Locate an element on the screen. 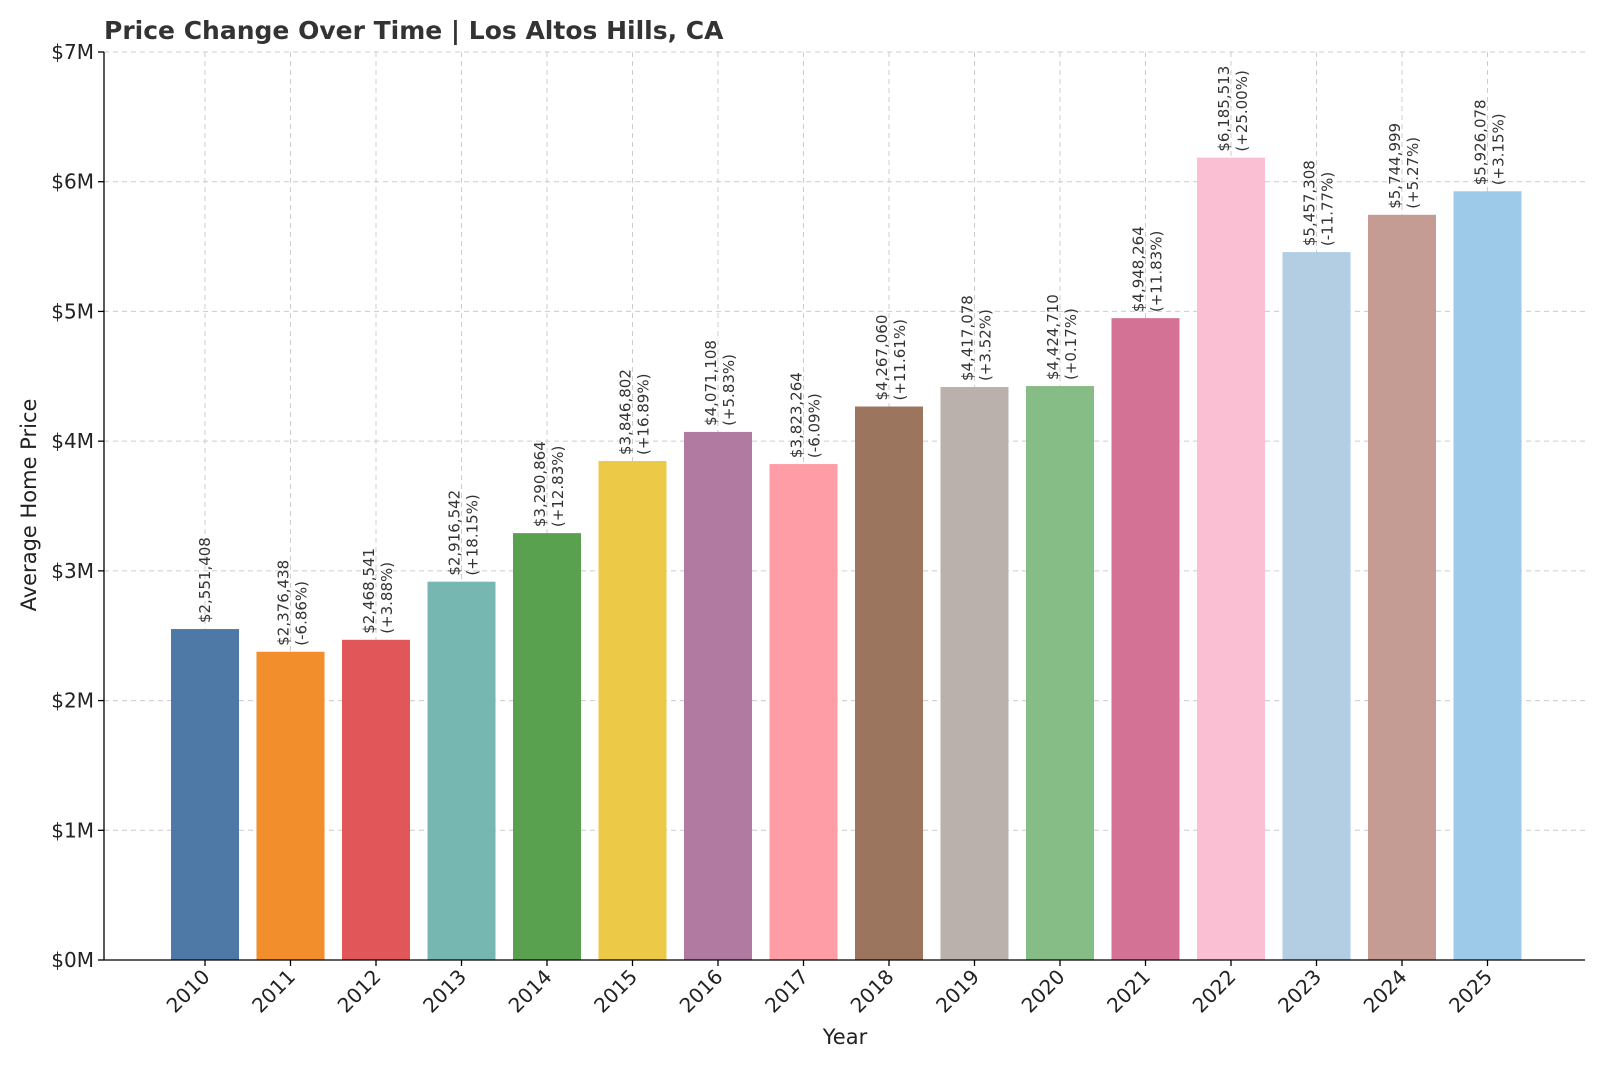 Image resolution: width=1600 pixels, height=1067 pixels. y-tick-label: $2M is located at coordinates (72, 701).